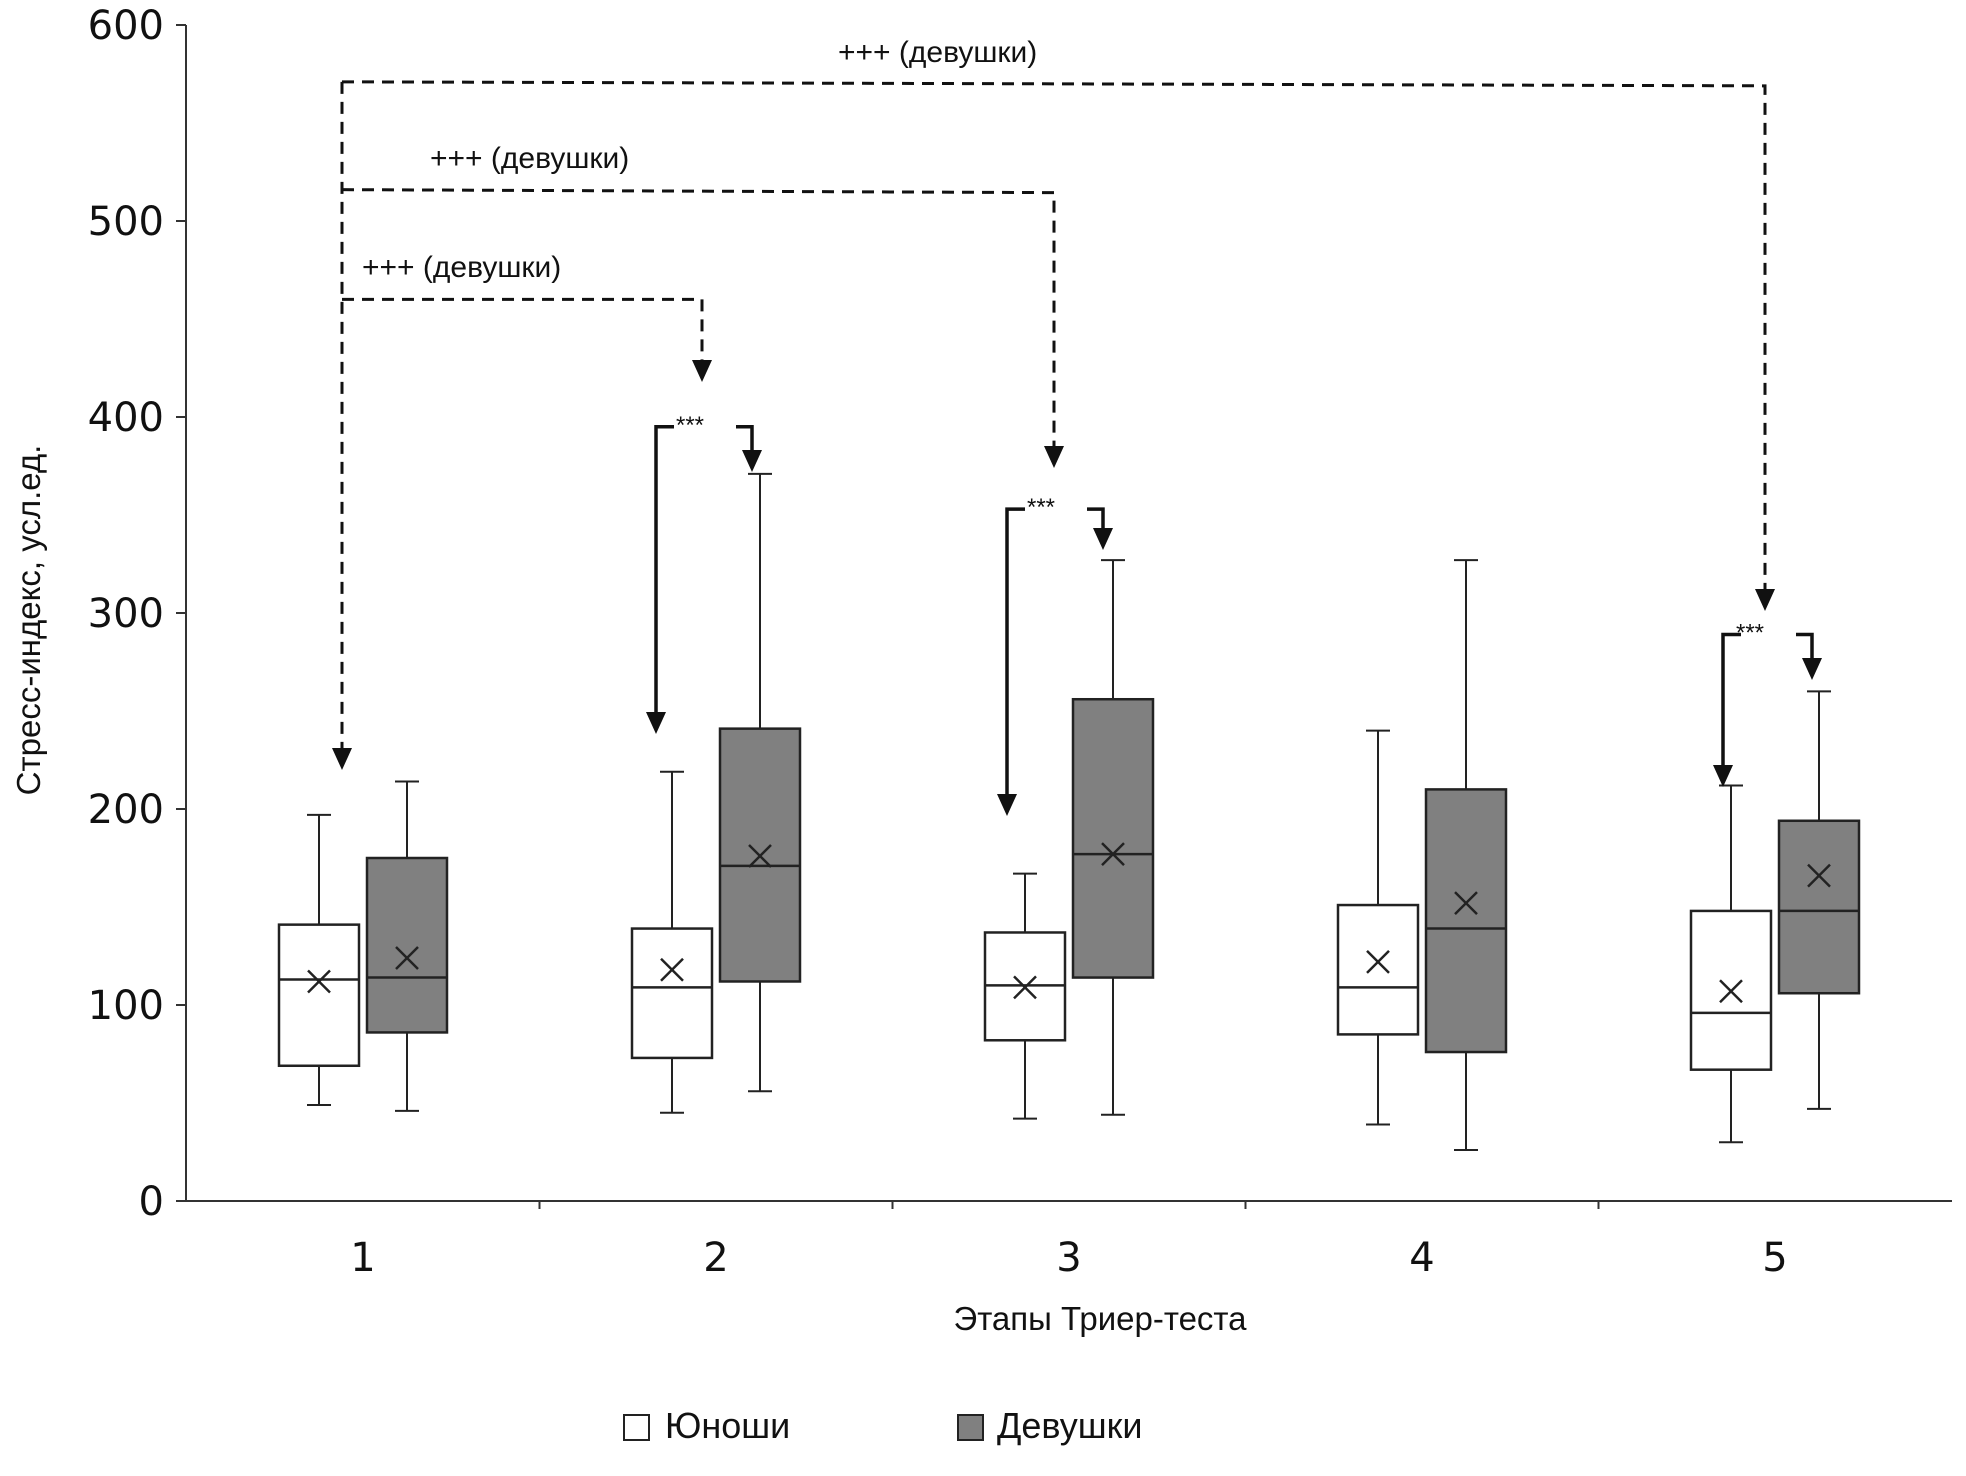 Image resolution: width=1966 pixels, height=1476 pixels. Describe the element at coordinates (362, 1258) in the screenshot. I see `x-tick-label: 1` at that location.